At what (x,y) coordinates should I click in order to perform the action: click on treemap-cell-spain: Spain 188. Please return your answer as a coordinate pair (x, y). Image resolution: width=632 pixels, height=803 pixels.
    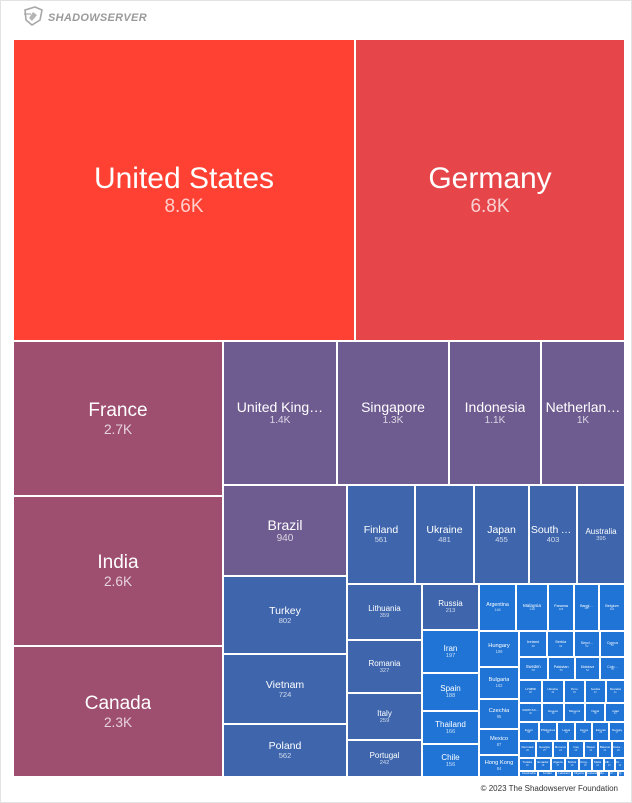
    Looking at the image, I should click on (450, 692).